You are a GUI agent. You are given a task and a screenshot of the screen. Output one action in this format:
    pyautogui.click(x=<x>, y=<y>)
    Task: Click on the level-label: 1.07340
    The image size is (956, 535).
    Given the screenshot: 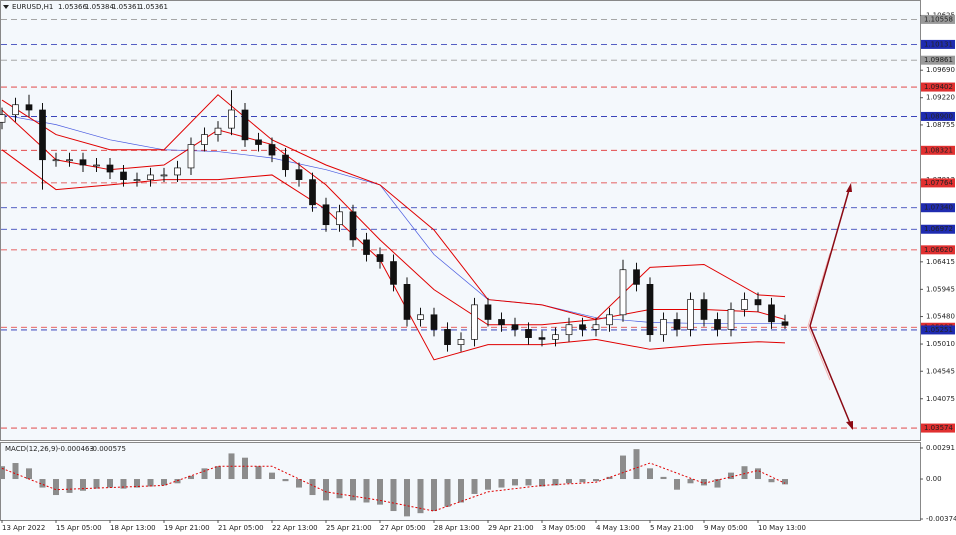 What is the action you would take?
    pyautogui.click(x=938, y=208)
    